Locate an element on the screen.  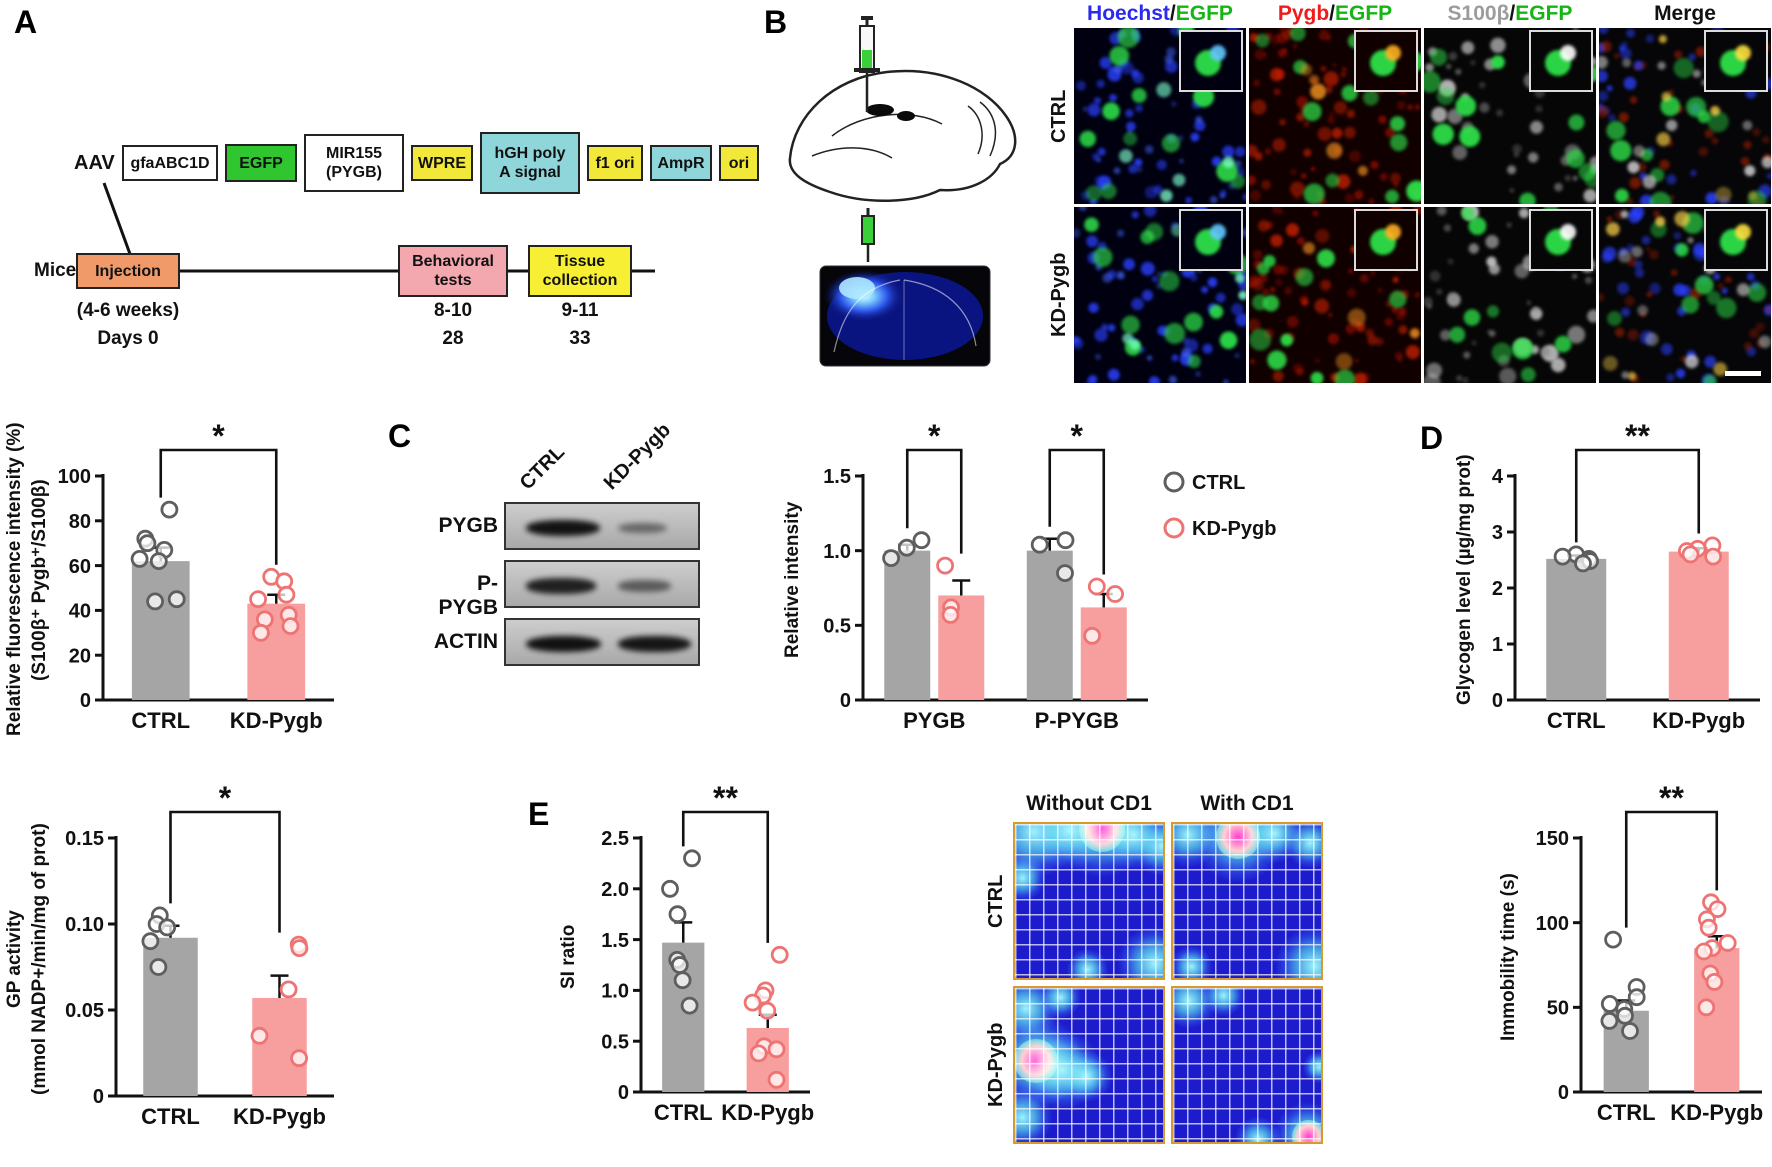
x-category-label: P-PYGB is located at coordinates (1077, 720).